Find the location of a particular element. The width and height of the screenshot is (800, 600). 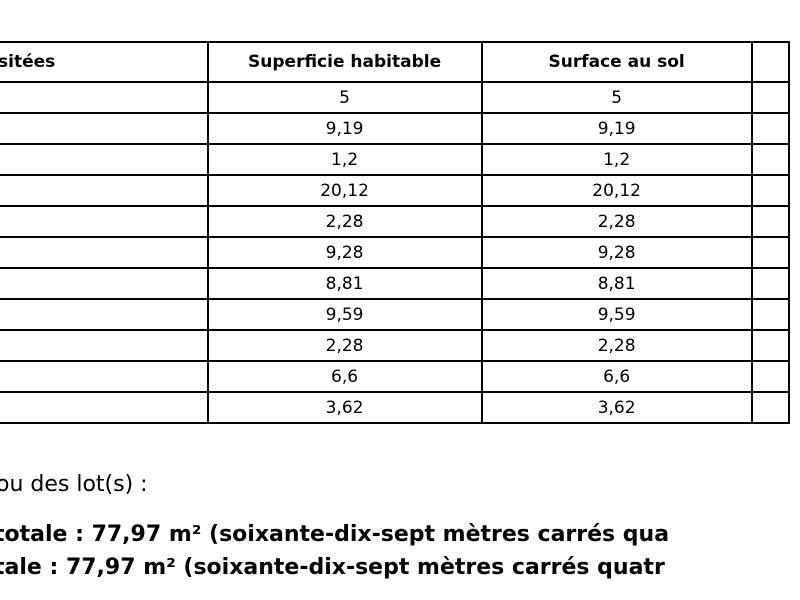

header-cell: sitées is located at coordinates (104, 62).